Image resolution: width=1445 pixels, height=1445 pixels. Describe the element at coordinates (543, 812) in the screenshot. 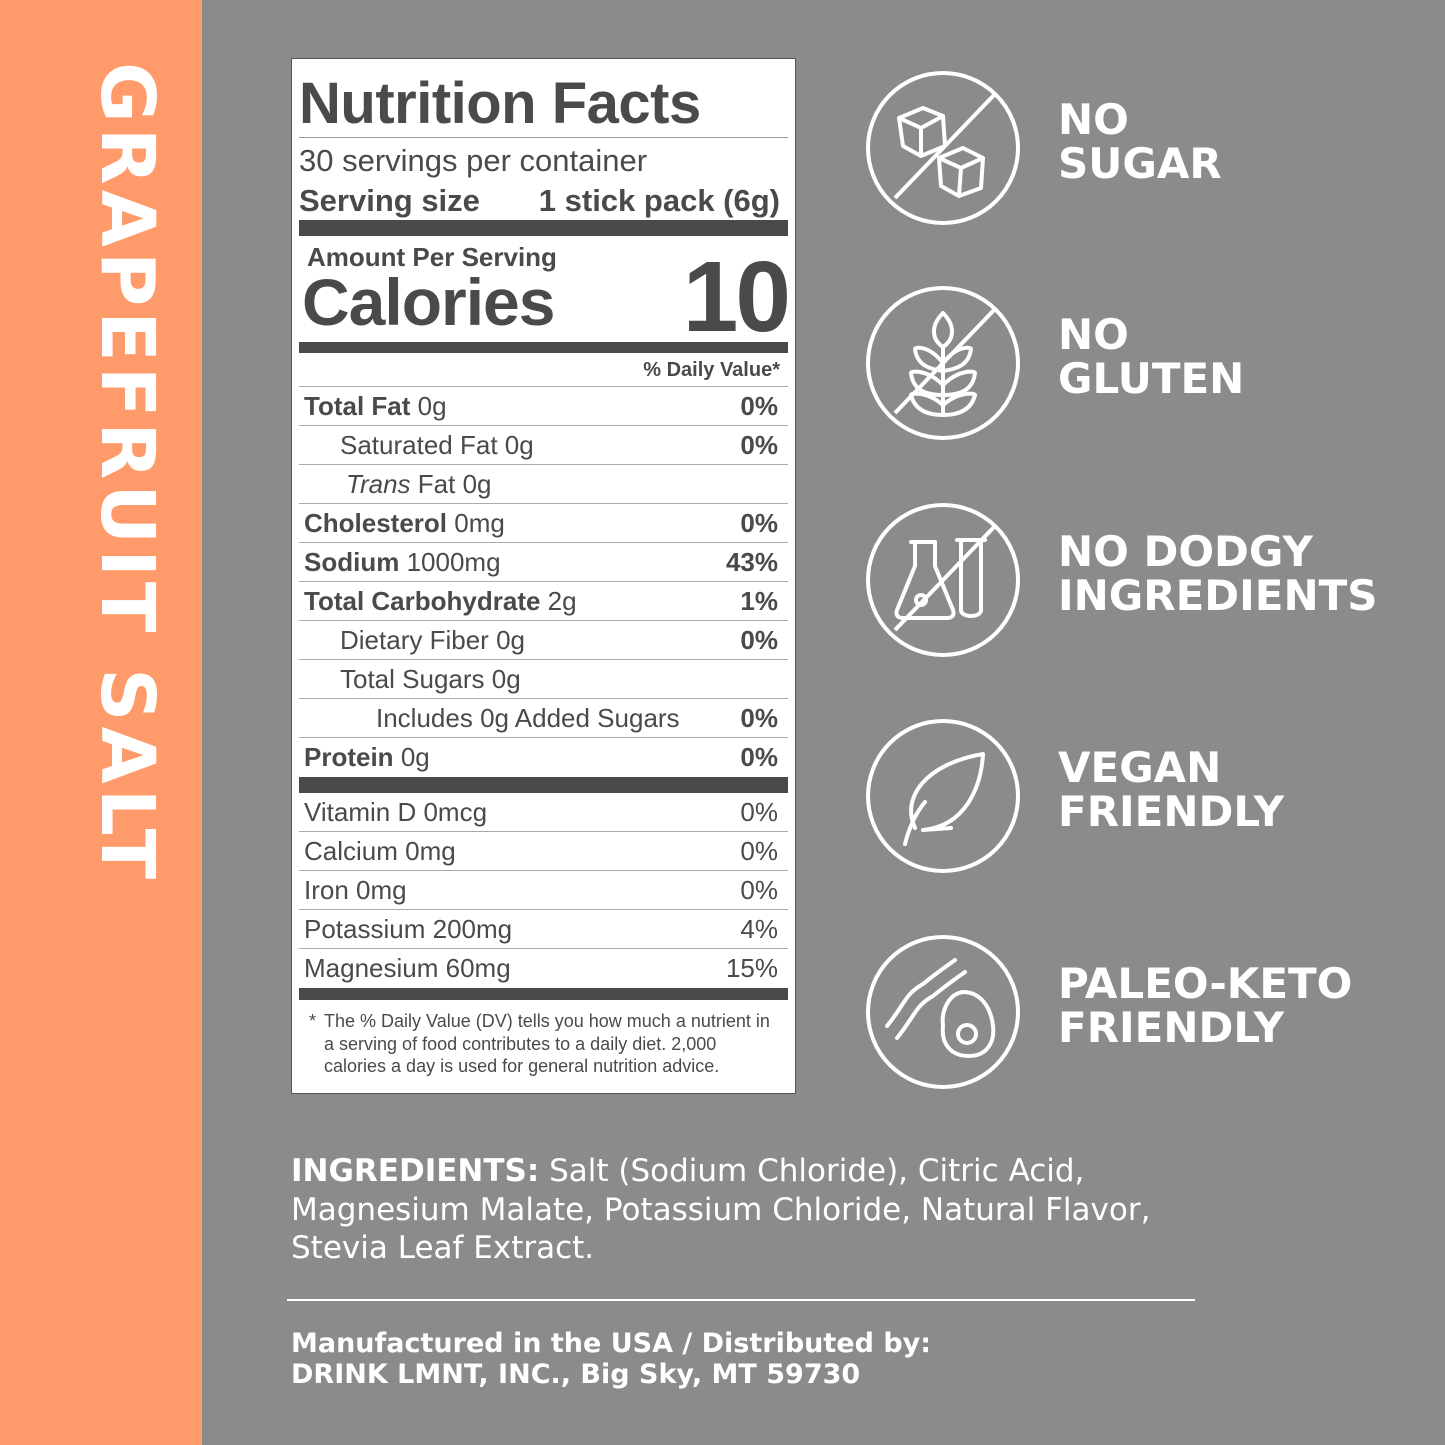

I see `vitamin-row: Vitamin D 0mcg 0%` at that location.